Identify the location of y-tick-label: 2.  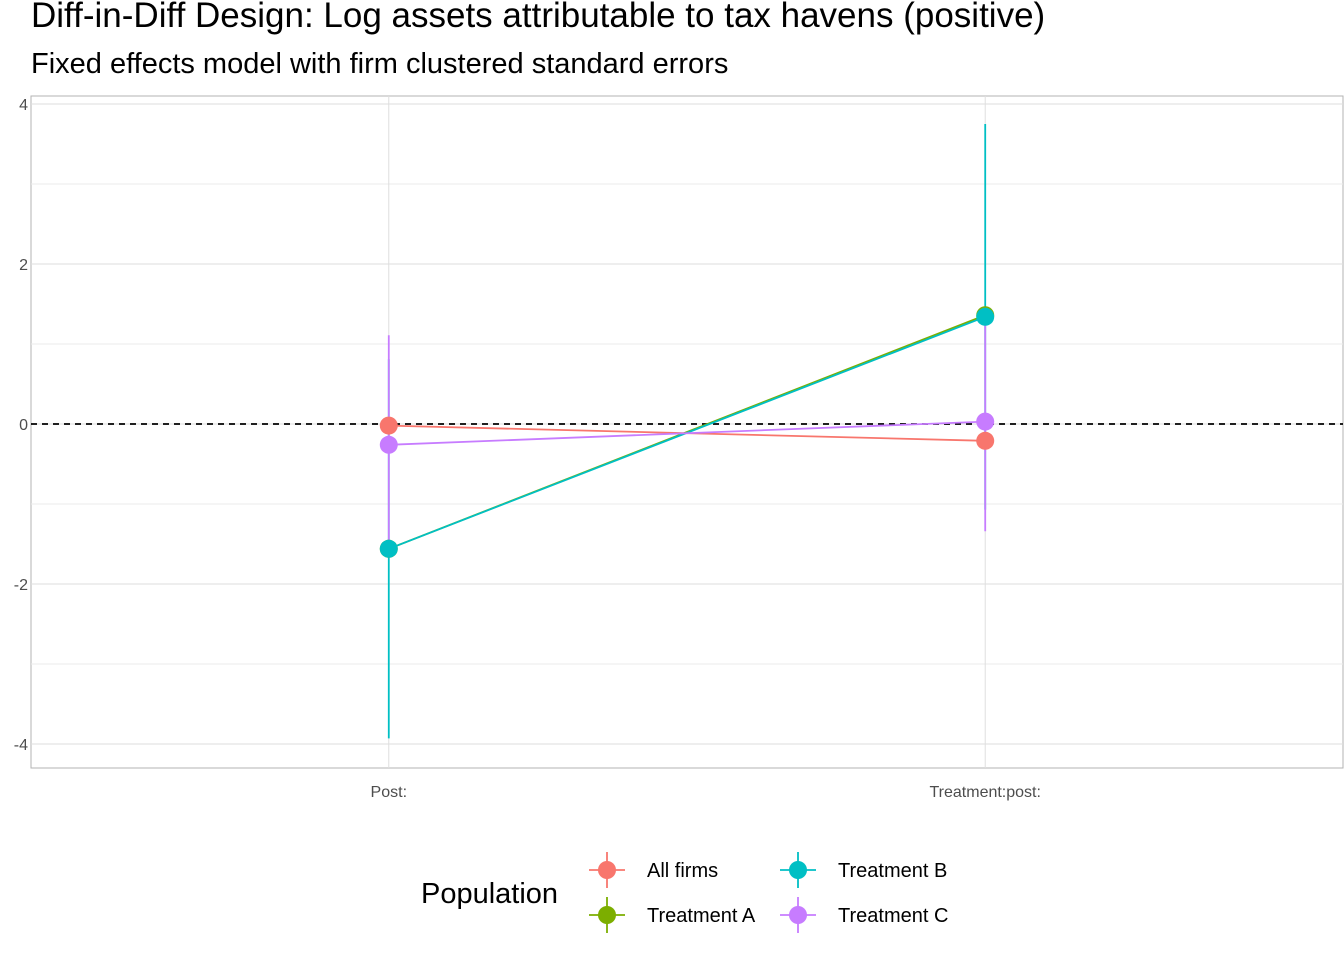
(23, 265).